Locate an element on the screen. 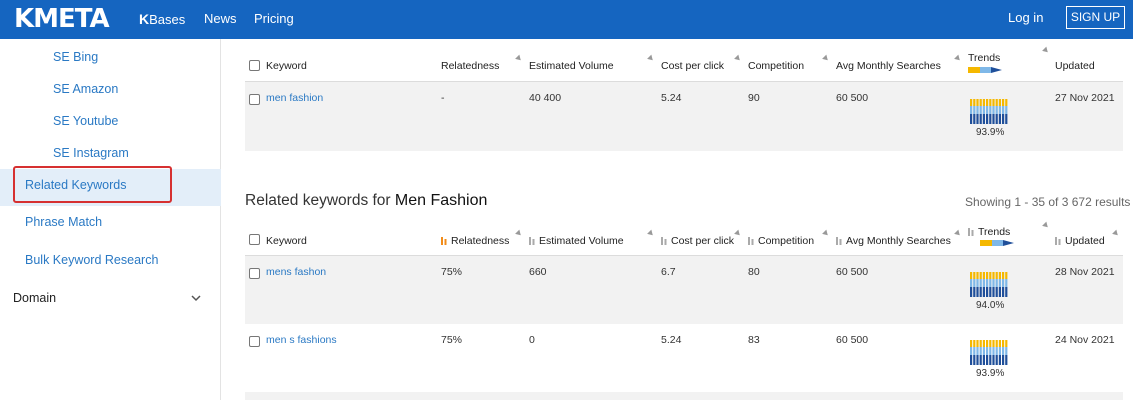  nav-pricing-link: Pricing is located at coordinates (274, 18).